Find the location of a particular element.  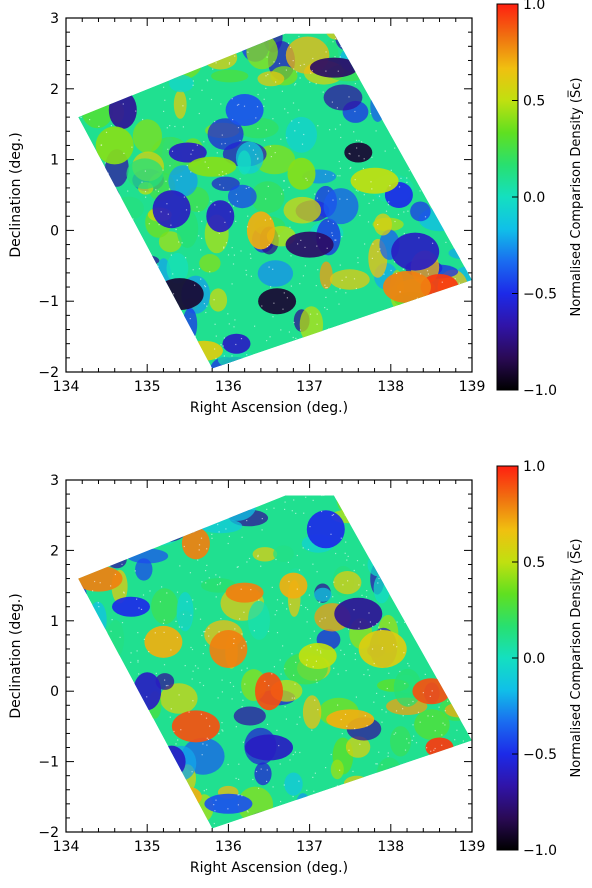

colorbar-label: Normalised Comparison Density (S̅c) is located at coordinates (576, 197).